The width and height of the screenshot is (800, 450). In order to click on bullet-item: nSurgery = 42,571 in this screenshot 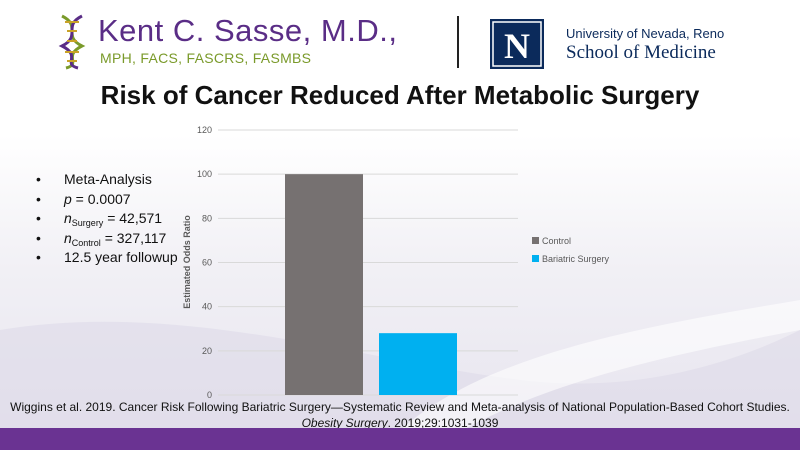, I will do `click(106, 219)`.